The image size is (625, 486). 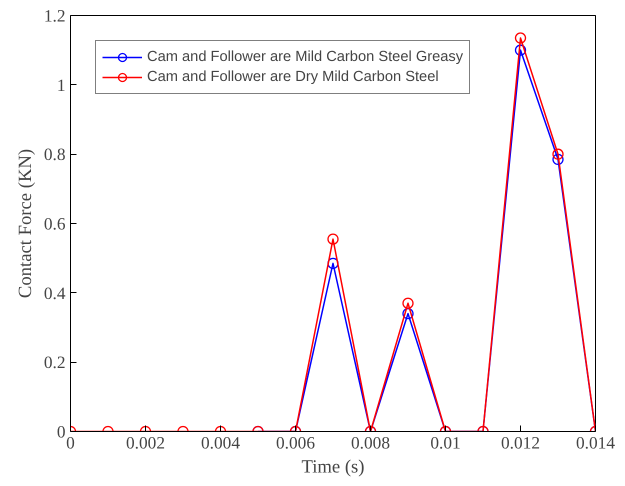 What do you see at coordinates (333, 467) in the screenshot?
I see `x-axis-title: Time (s)` at bounding box center [333, 467].